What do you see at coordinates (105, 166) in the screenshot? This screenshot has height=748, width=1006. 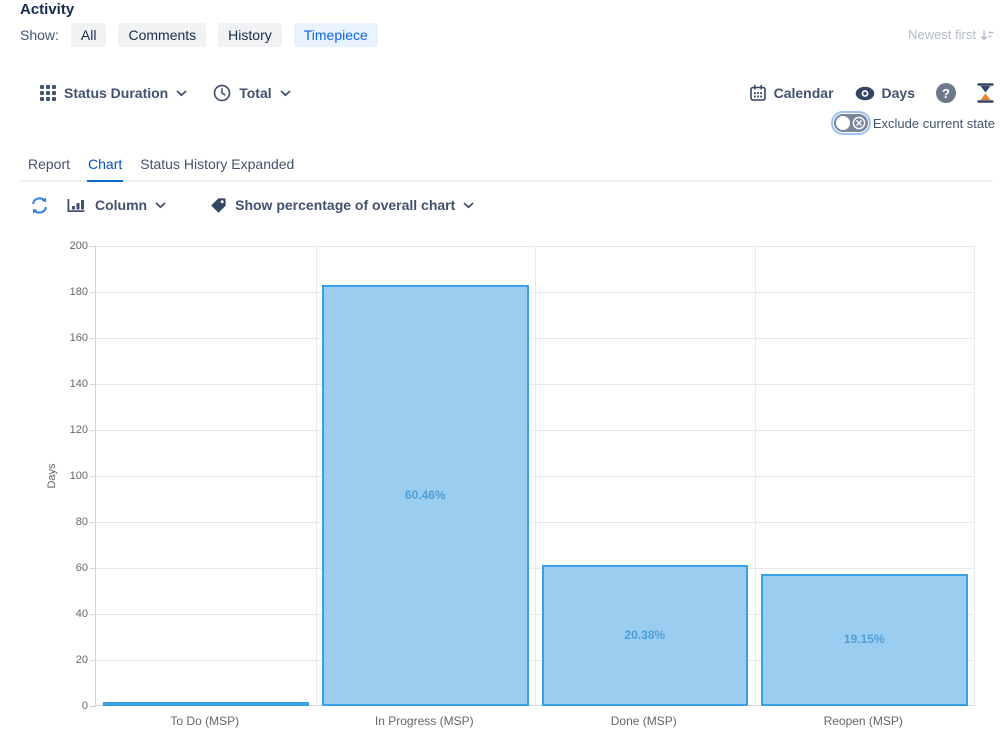 I see `tab-chart: Chart` at bounding box center [105, 166].